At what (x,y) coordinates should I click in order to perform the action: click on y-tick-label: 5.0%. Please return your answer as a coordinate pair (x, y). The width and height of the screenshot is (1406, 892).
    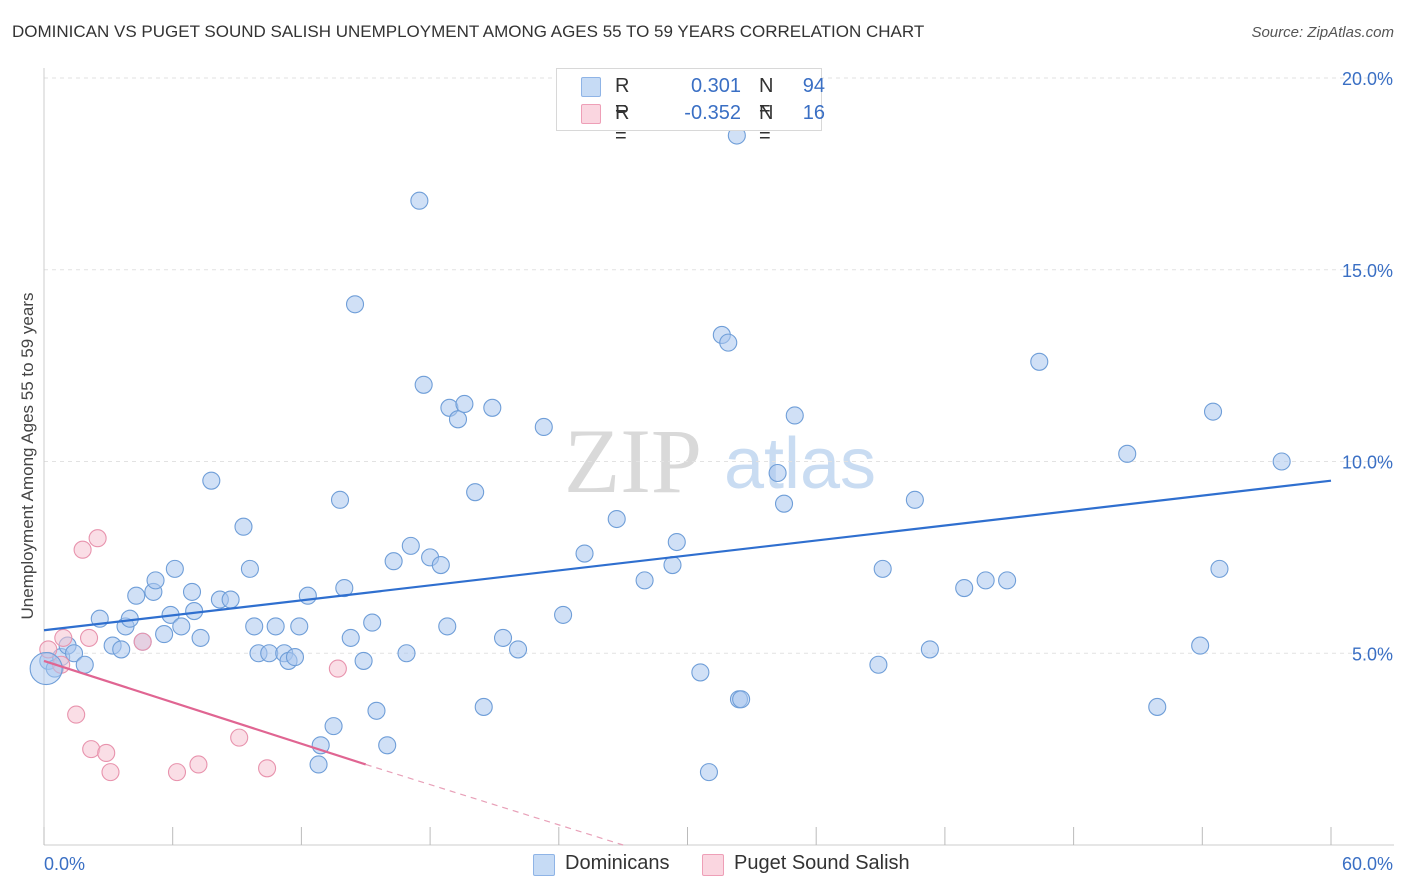
    Looking at the image, I should click on (1372, 654).